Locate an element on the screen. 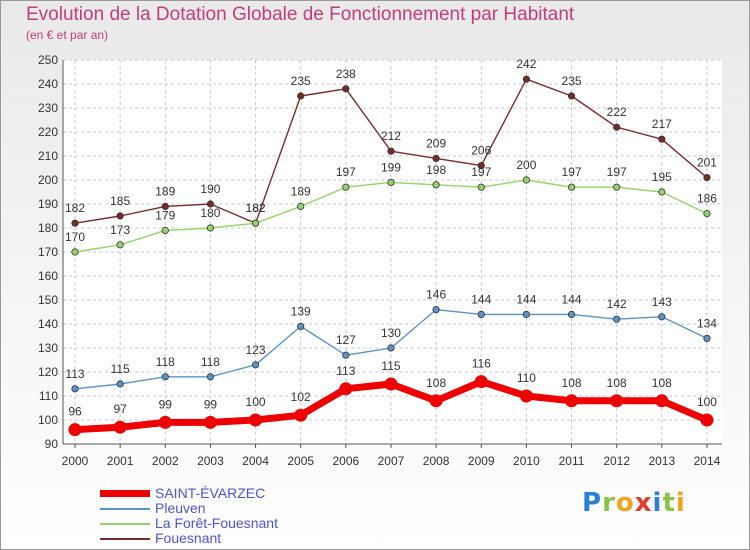 The image size is (750, 550). logo-letter: r is located at coordinates (609, 503).